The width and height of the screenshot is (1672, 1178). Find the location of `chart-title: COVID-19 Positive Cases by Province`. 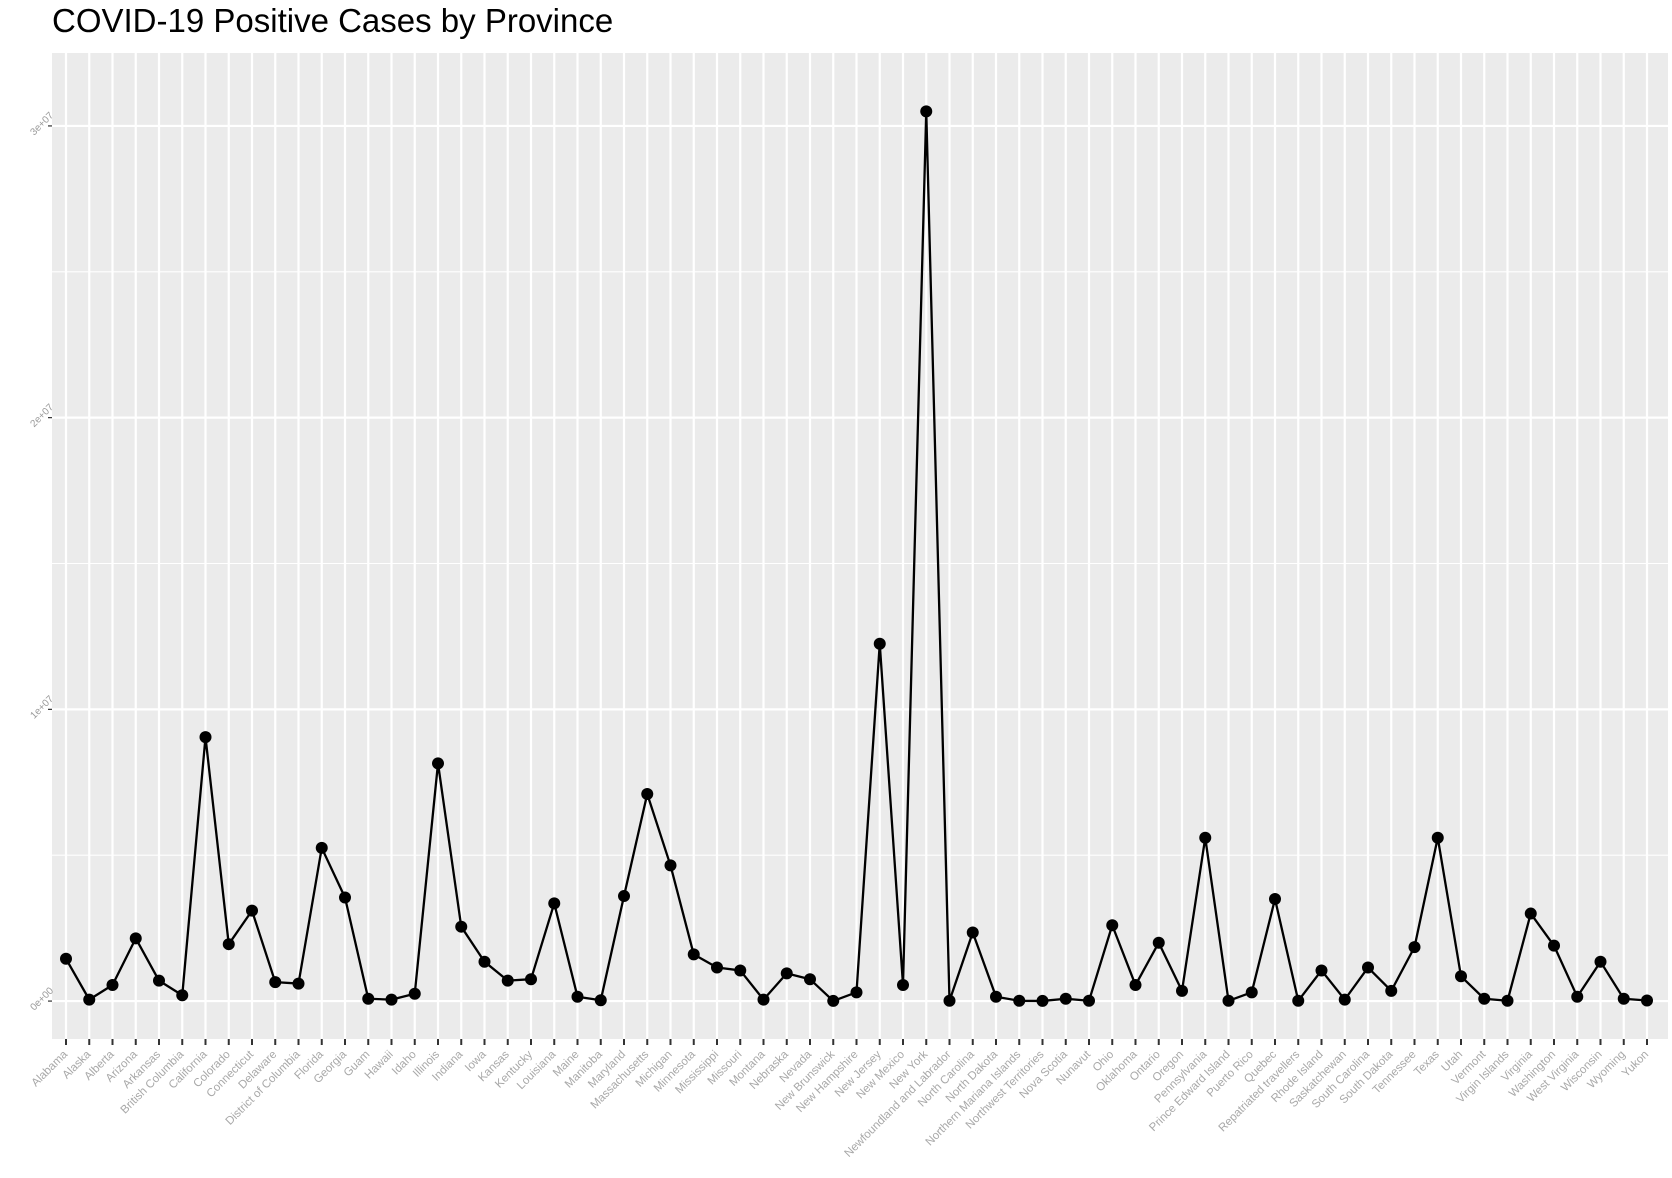

chart-title: COVID-19 Positive Cases by Province is located at coordinates (333, 20).